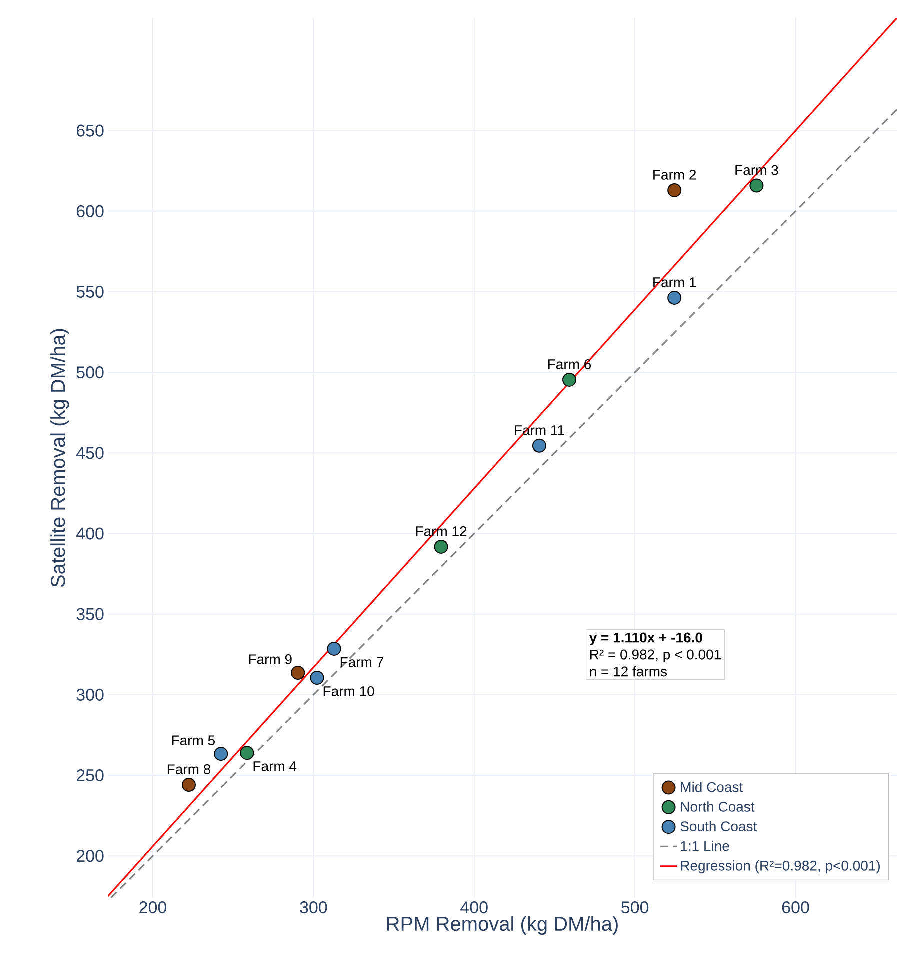 The image size is (897, 966). Describe the element at coordinates (275, 767) in the screenshot. I see `annotation: Farm 4` at that location.